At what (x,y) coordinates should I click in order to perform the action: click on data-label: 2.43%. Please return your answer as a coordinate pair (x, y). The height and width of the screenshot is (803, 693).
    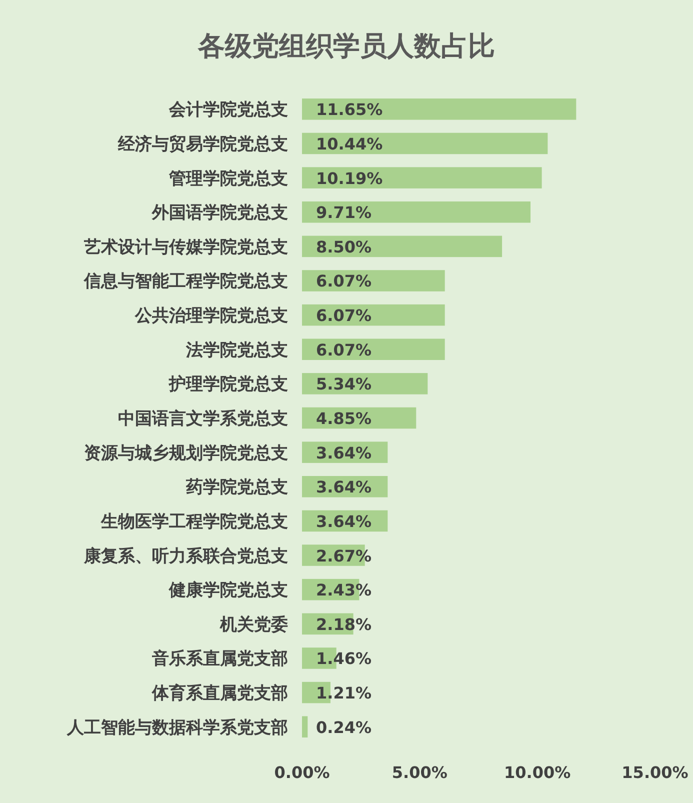
    Looking at the image, I should click on (344, 590).